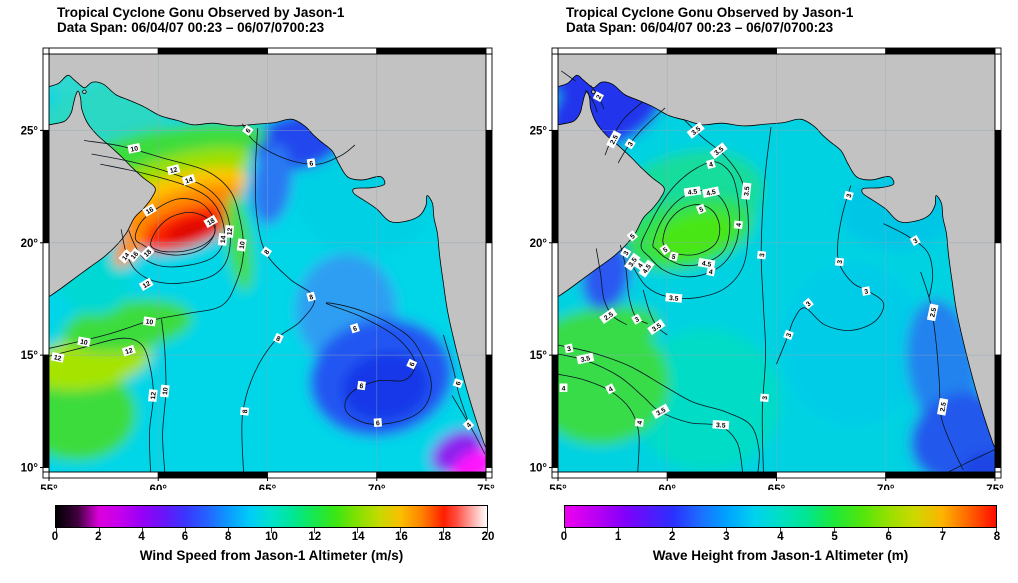 The width and height of the screenshot is (1018, 583). I want to click on colorbar-tick-label: 3, so click(726, 537).